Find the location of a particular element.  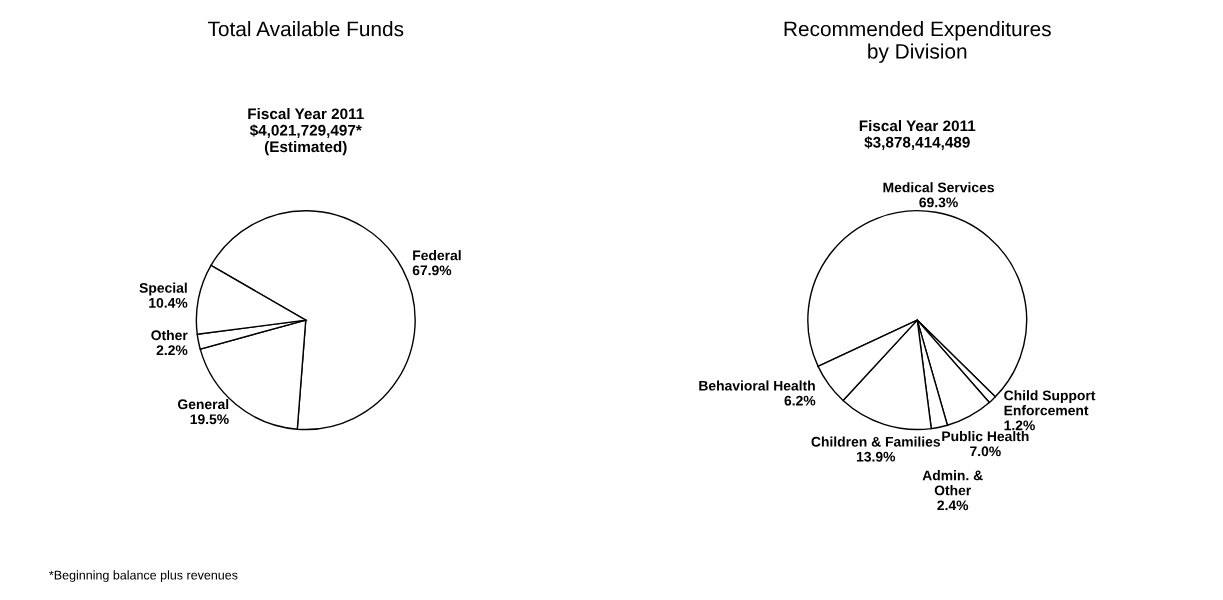

data-label: 69.3% is located at coordinates (938, 202).